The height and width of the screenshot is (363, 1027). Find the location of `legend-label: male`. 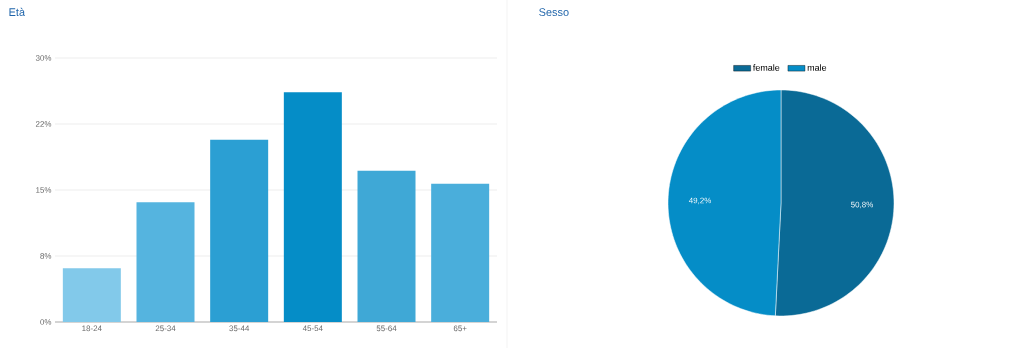

legend-label: male is located at coordinates (817, 67).